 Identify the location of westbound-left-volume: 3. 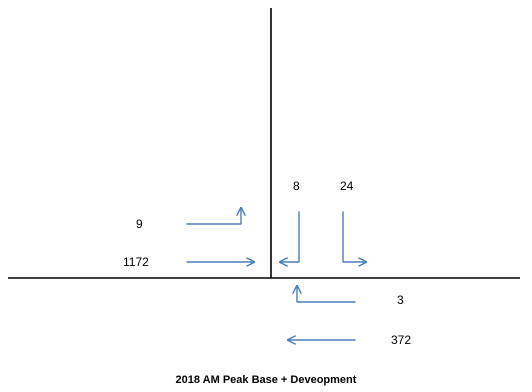
(400, 300).